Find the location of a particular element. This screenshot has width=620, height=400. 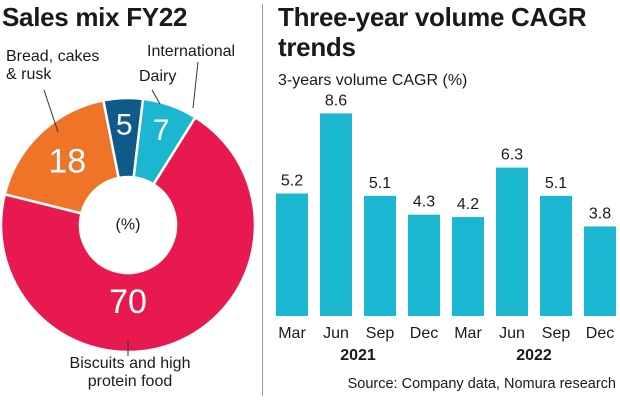

pie-value-label: 18 is located at coordinates (67, 161).